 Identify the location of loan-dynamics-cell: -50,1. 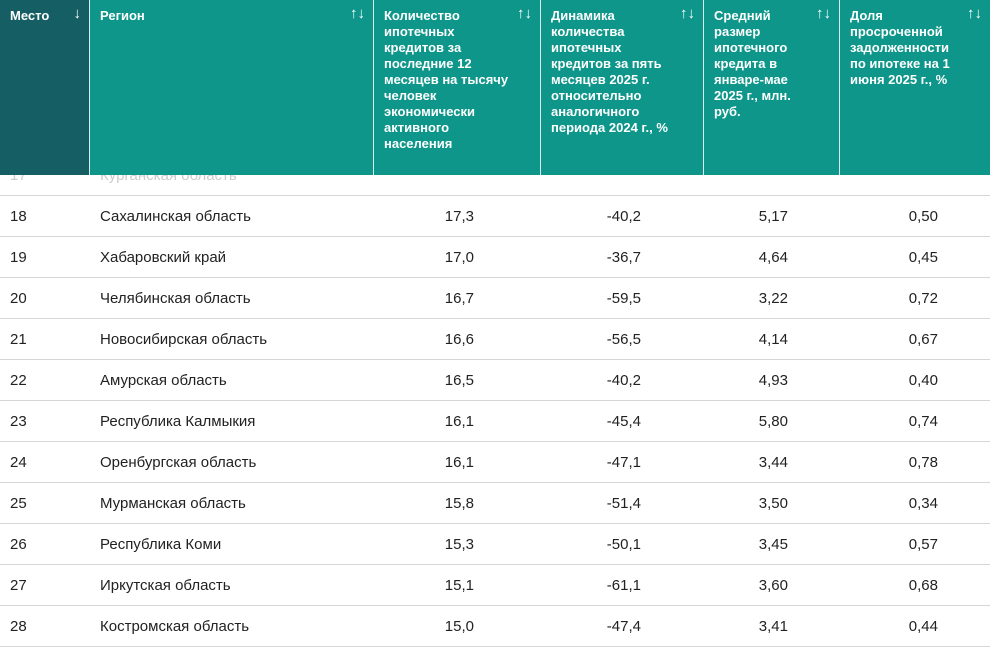
(623, 544).